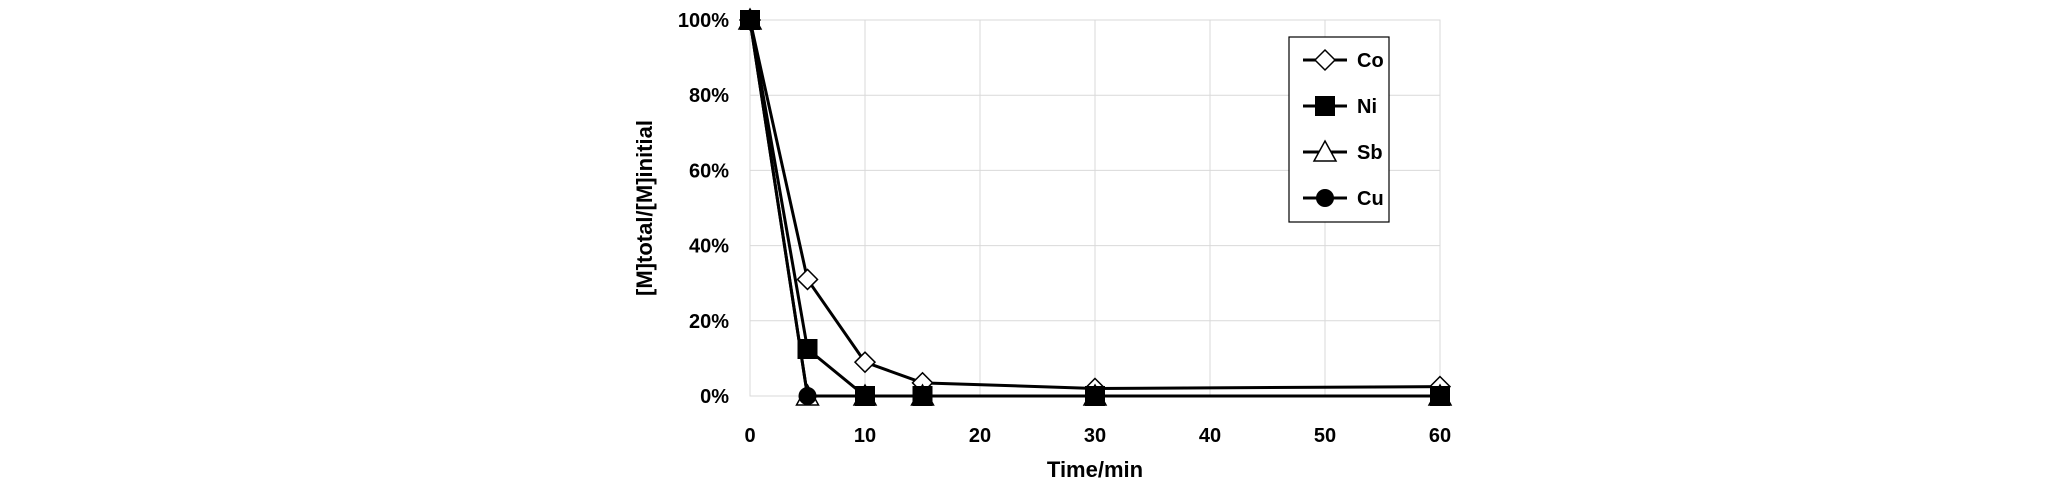 This screenshot has width=2067, height=486. What do you see at coordinates (1325, 436) in the screenshot?
I see `x-tick-label: 50` at bounding box center [1325, 436].